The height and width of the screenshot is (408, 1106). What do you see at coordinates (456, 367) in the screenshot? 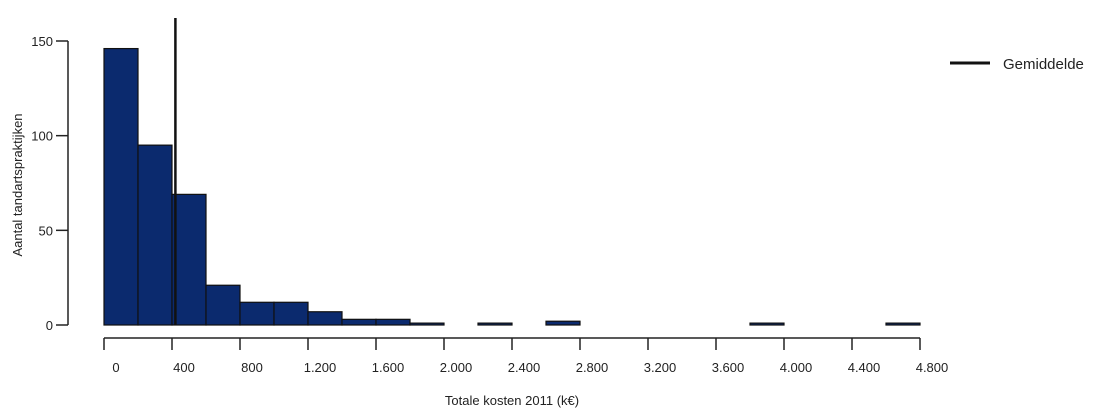
I see `x-tick-label: 2.000` at bounding box center [456, 367].